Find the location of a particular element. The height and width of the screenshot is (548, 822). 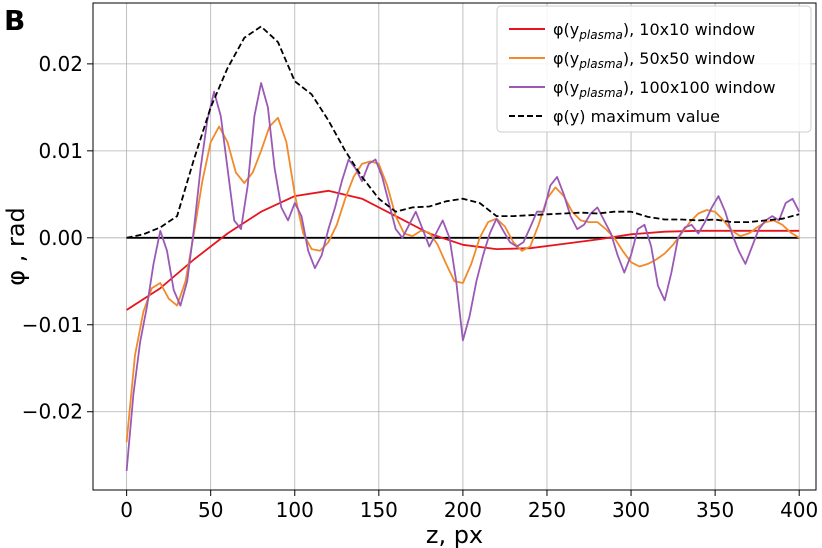

y-tick-label: 0.01 is located at coordinates (60, 151).